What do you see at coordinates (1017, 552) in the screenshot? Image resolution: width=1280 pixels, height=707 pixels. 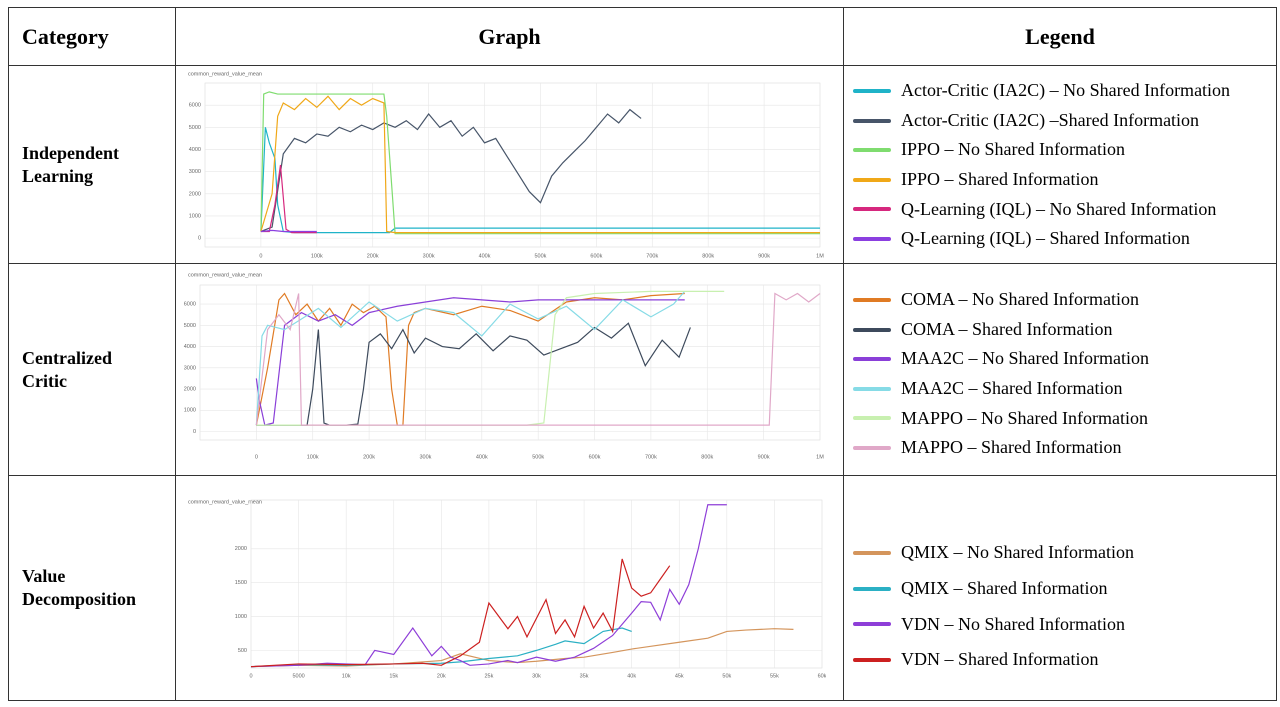 I see `legend-text: QMIX – No Shared Information` at bounding box center [1017, 552].